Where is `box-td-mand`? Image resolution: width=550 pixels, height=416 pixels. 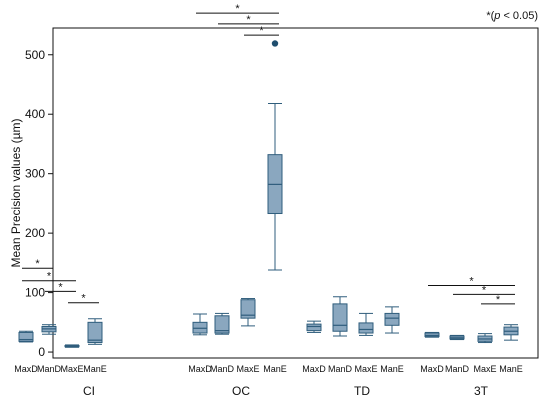
box-td-mand is located at coordinates (340, 316).